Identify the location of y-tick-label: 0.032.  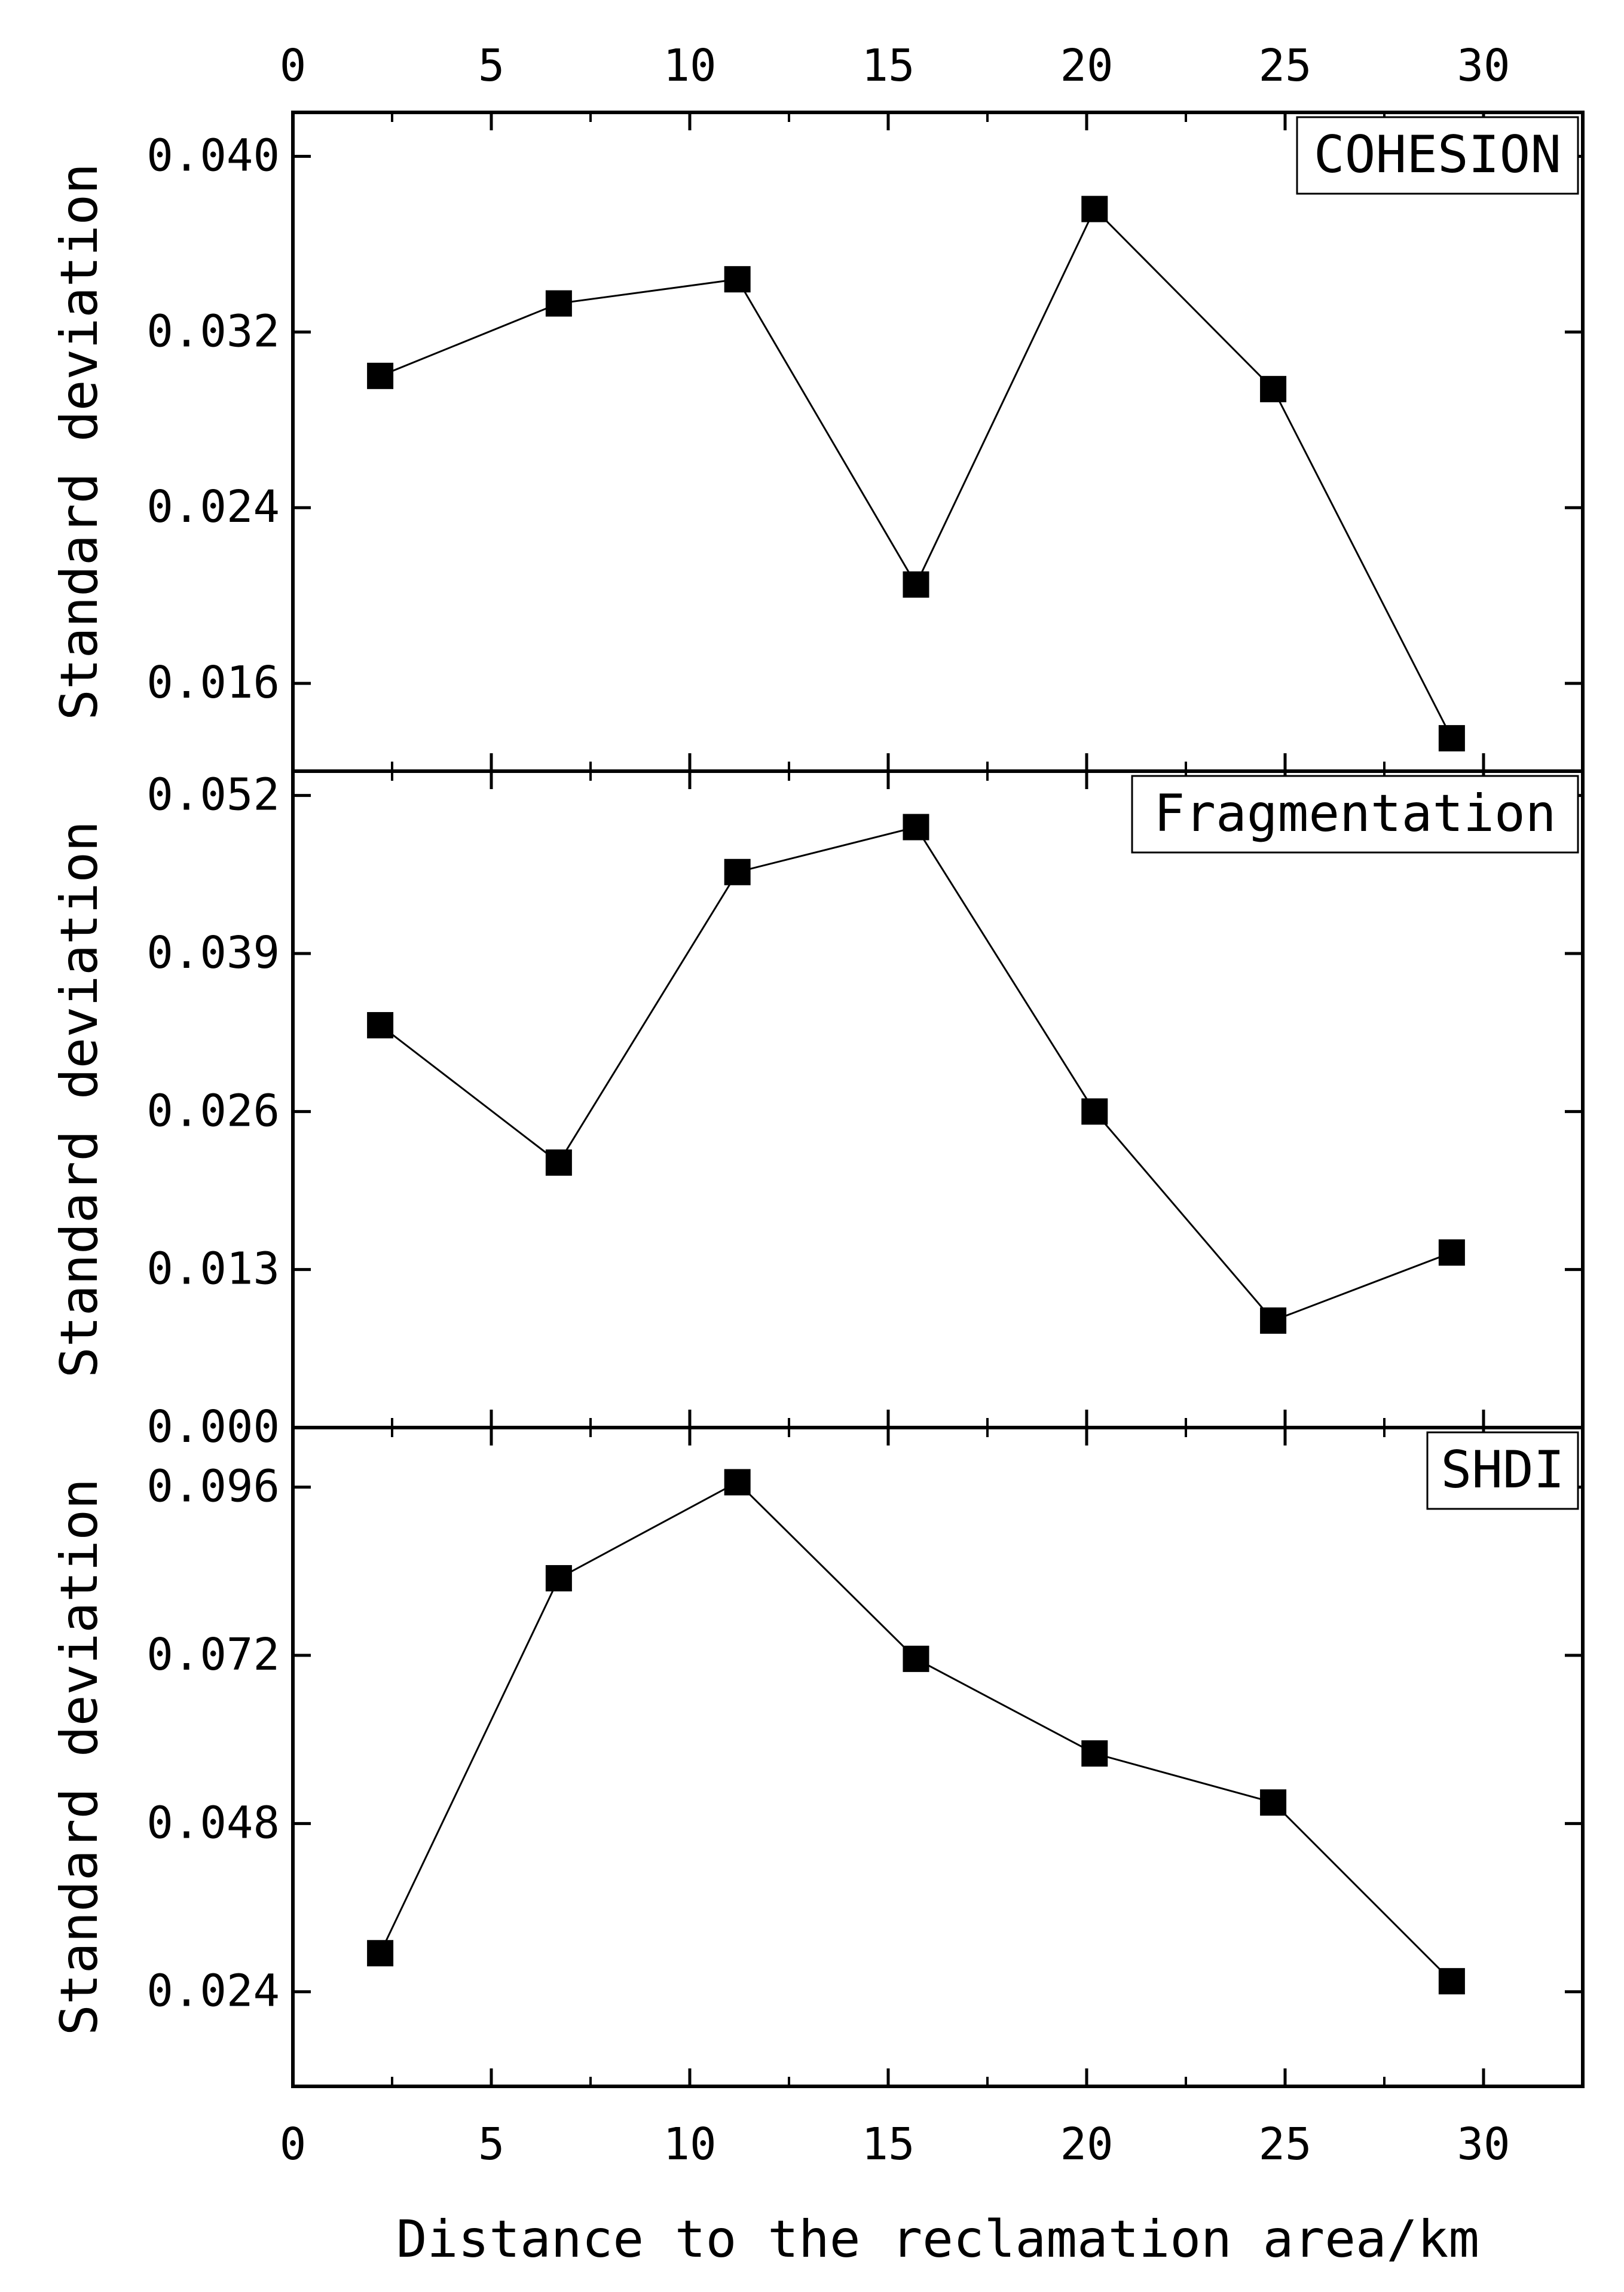
(213, 331).